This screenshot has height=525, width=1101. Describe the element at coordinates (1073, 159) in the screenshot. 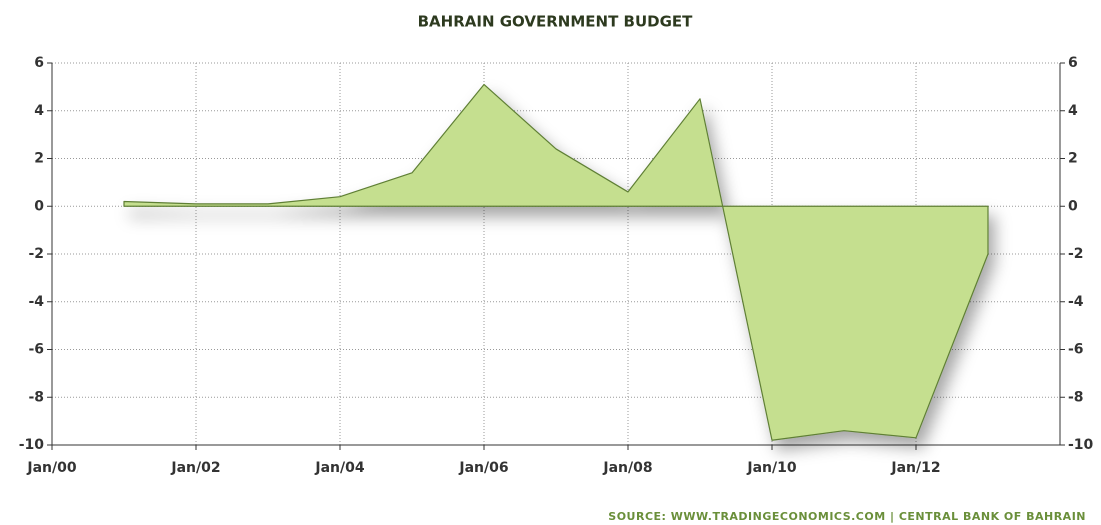

I see `y2-tick-label: 2` at that location.